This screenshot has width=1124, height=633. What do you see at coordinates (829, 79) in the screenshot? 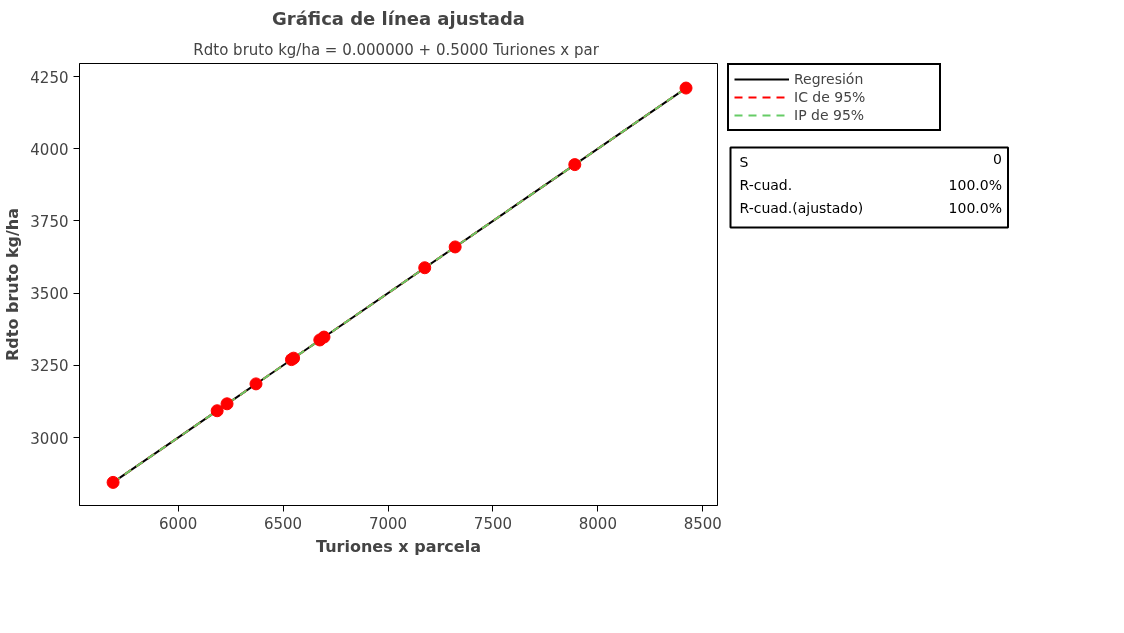
I see `legend-label: Regresión` at bounding box center [829, 79].